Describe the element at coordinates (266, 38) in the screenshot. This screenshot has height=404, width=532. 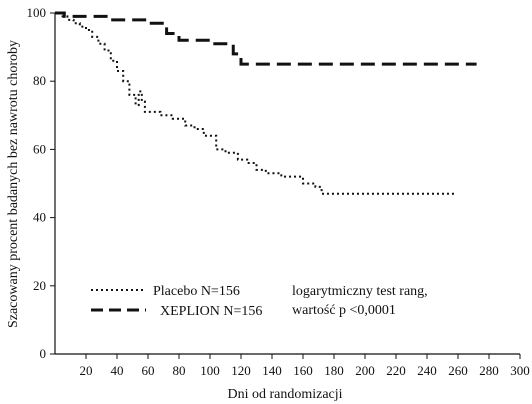
I see `series-line-xeplion` at that location.